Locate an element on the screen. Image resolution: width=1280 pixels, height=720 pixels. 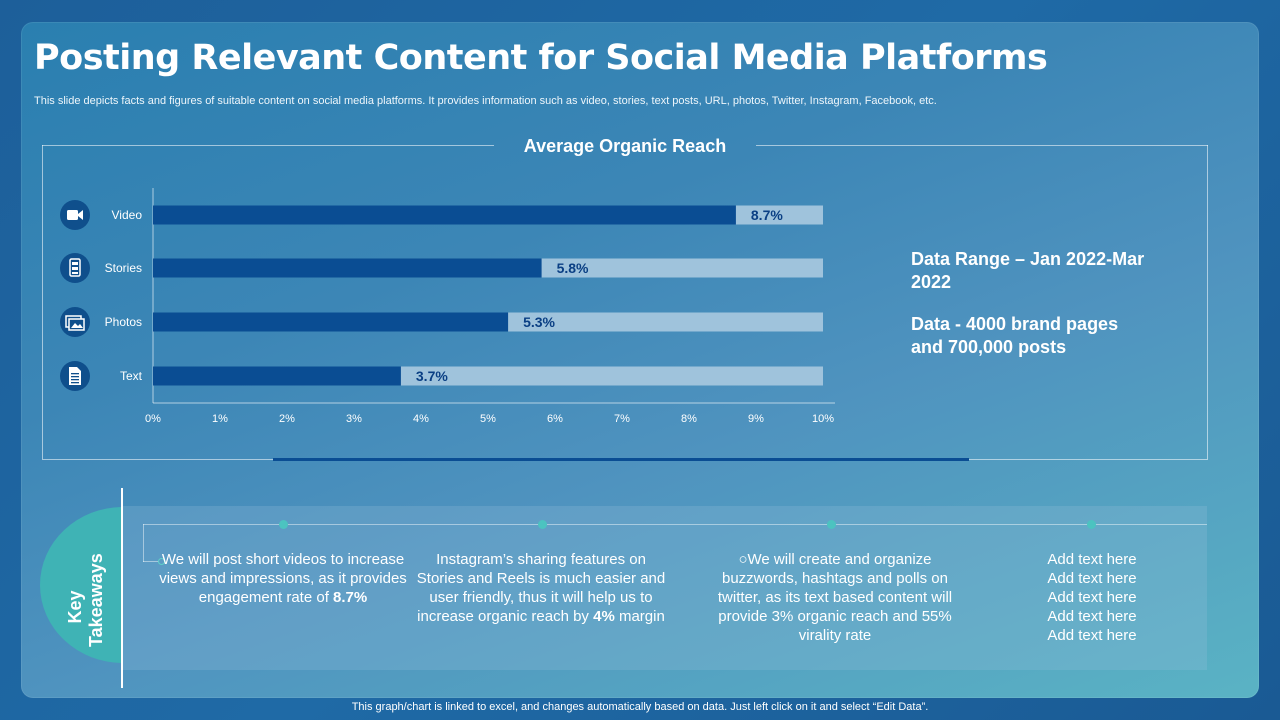
category-label: Photos is located at coordinates (123, 322).